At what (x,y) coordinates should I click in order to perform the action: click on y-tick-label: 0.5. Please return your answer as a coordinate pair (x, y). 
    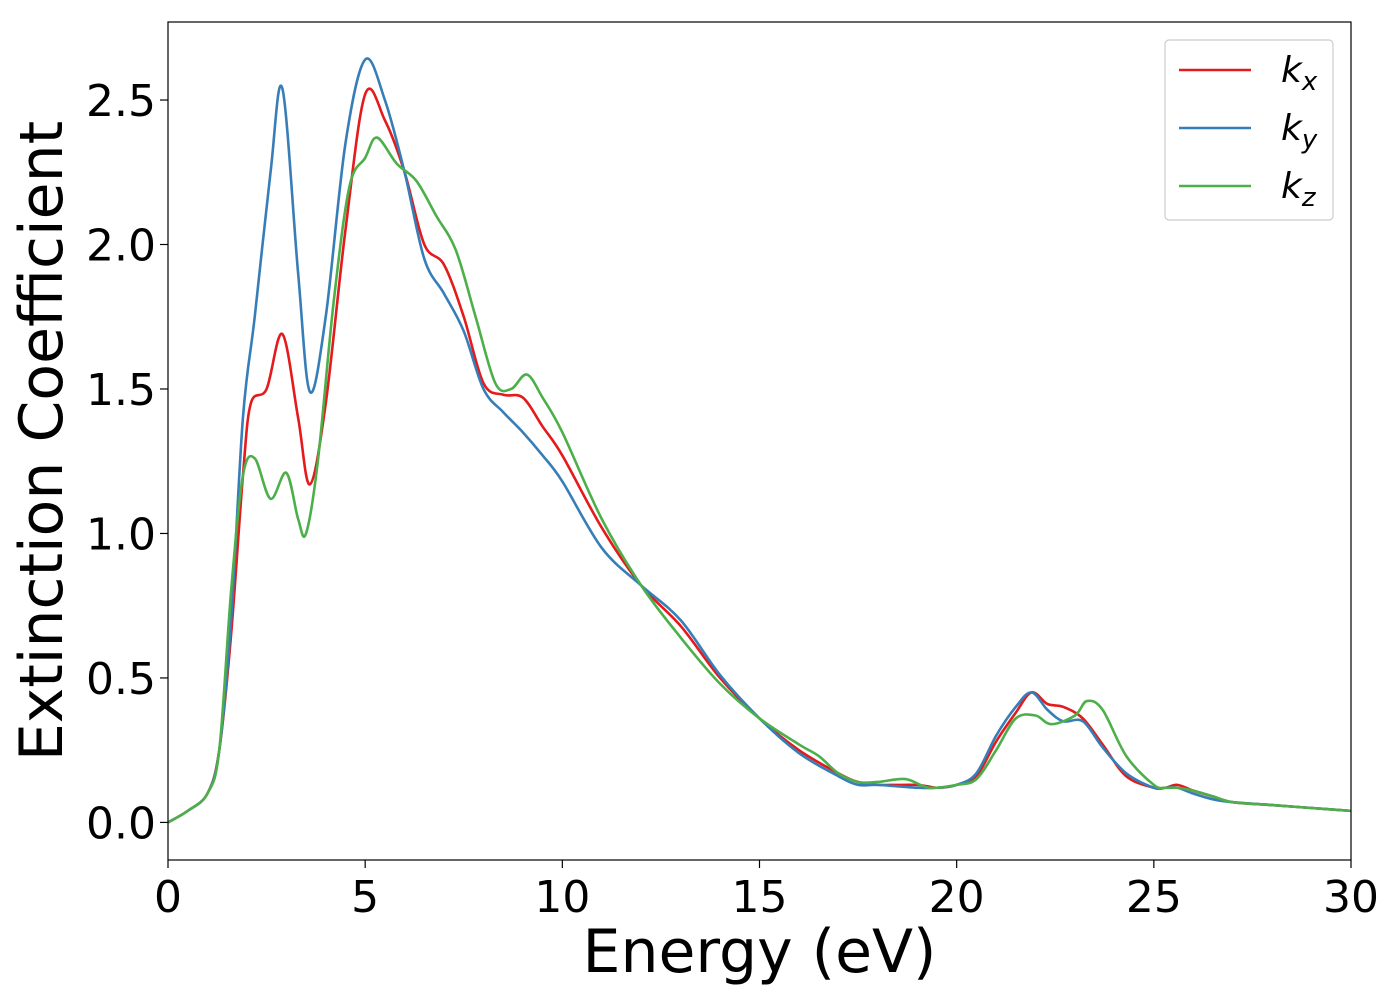
    Looking at the image, I should click on (121, 679).